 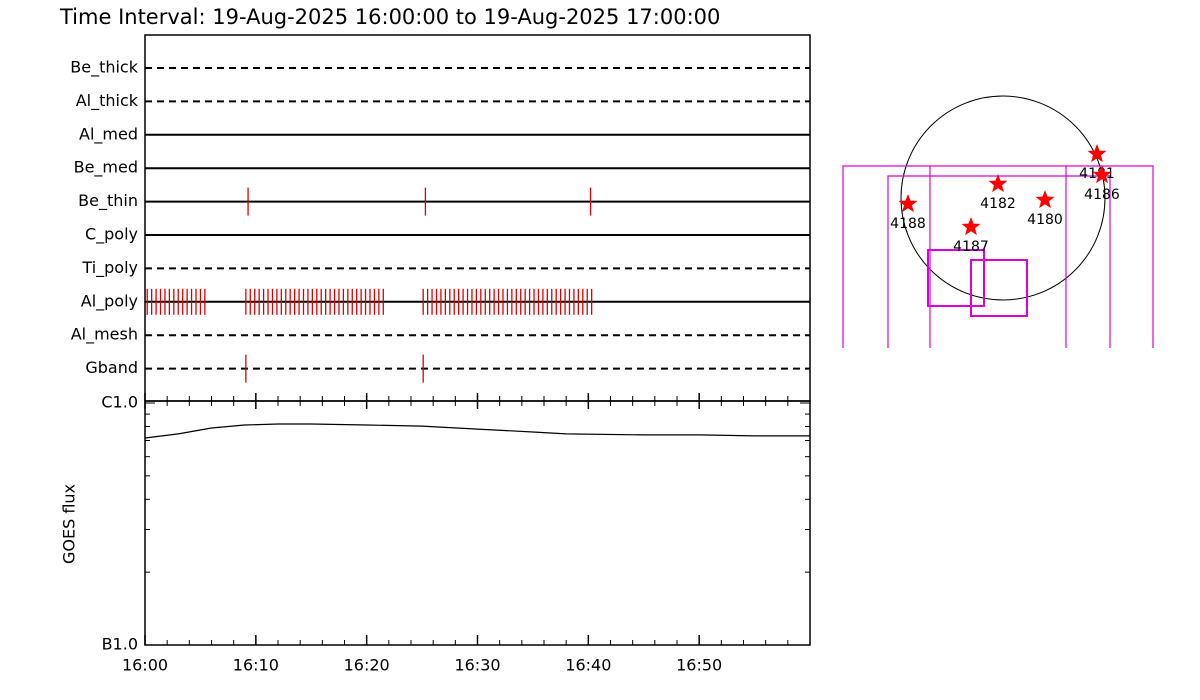 What do you see at coordinates (108, 201) in the screenshot?
I see `filter-label: Be_thin` at bounding box center [108, 201].